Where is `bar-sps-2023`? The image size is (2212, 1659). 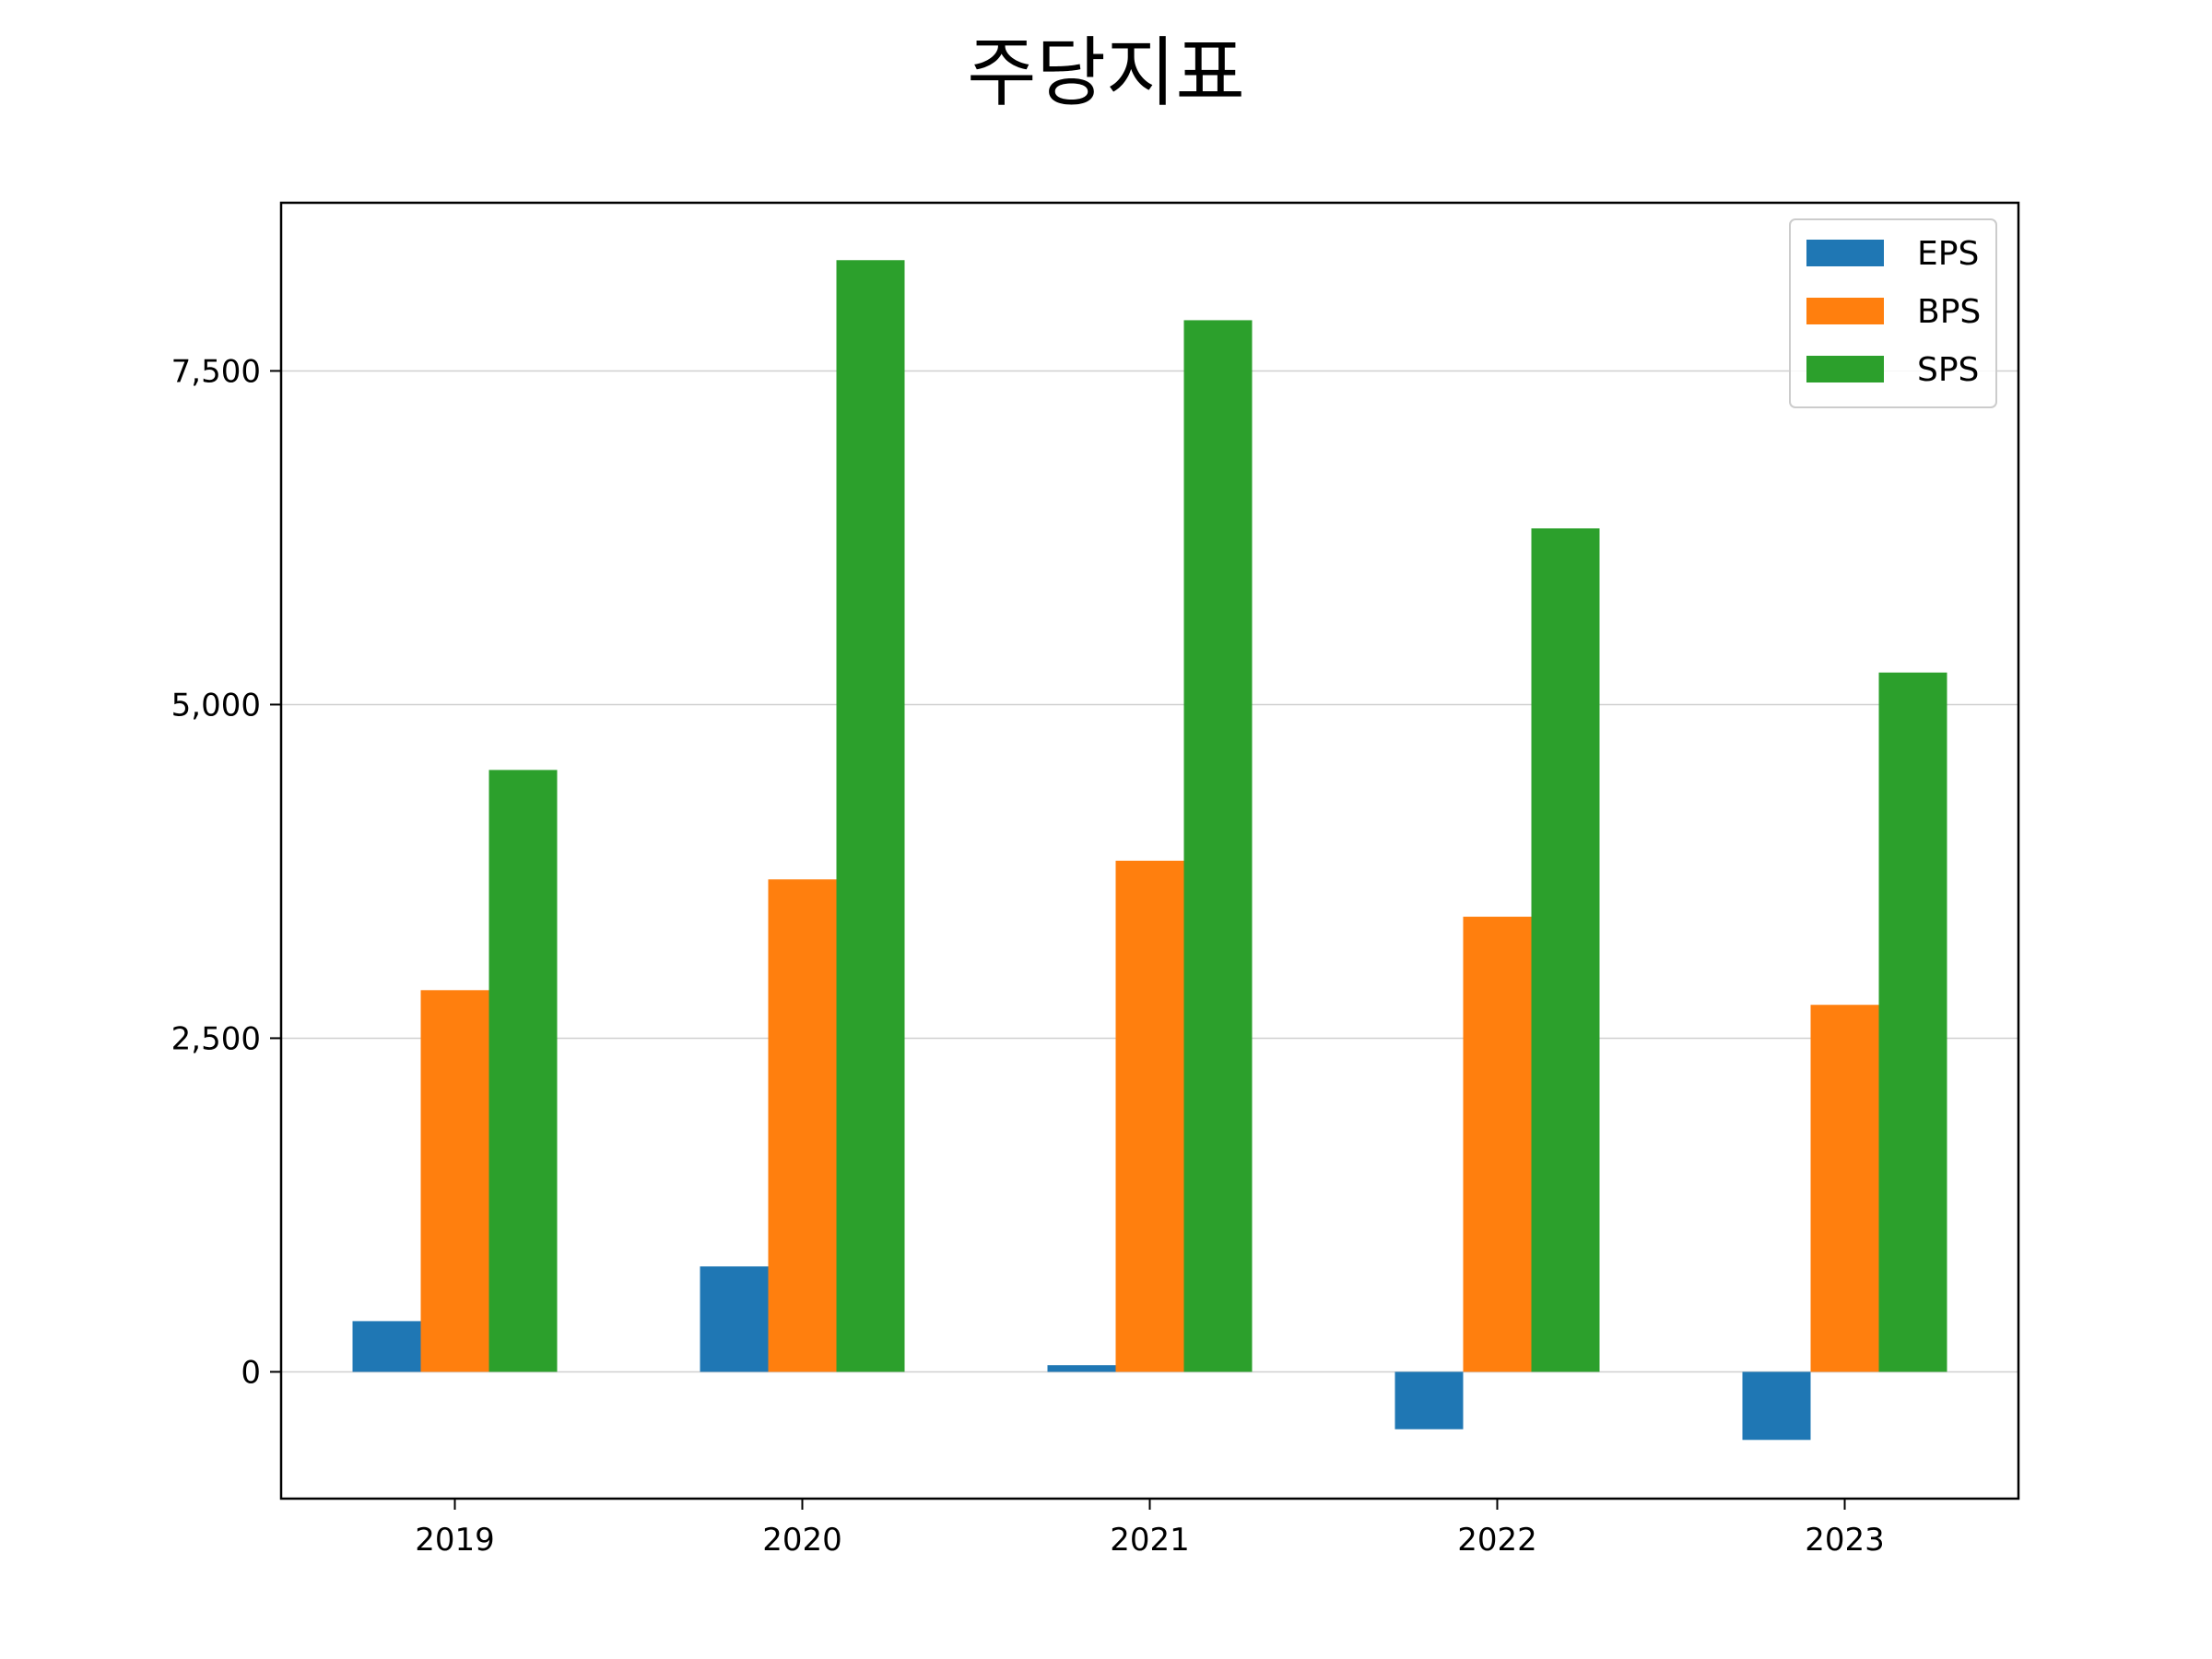 bar-sps-2023 is located at coordinates (1912, 1022).